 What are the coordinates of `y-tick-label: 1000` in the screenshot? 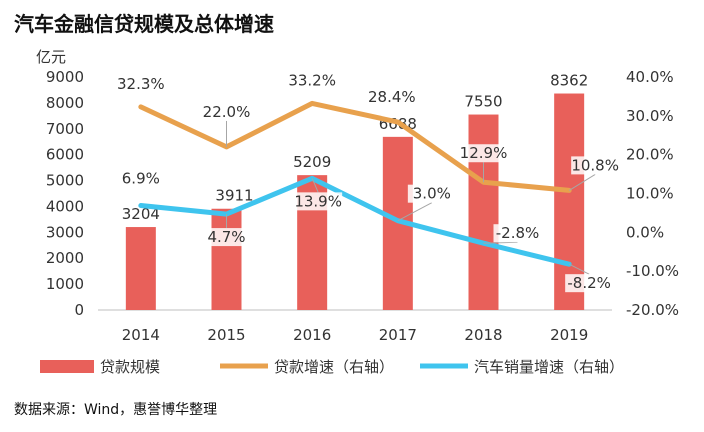 It's located at (65, 284).